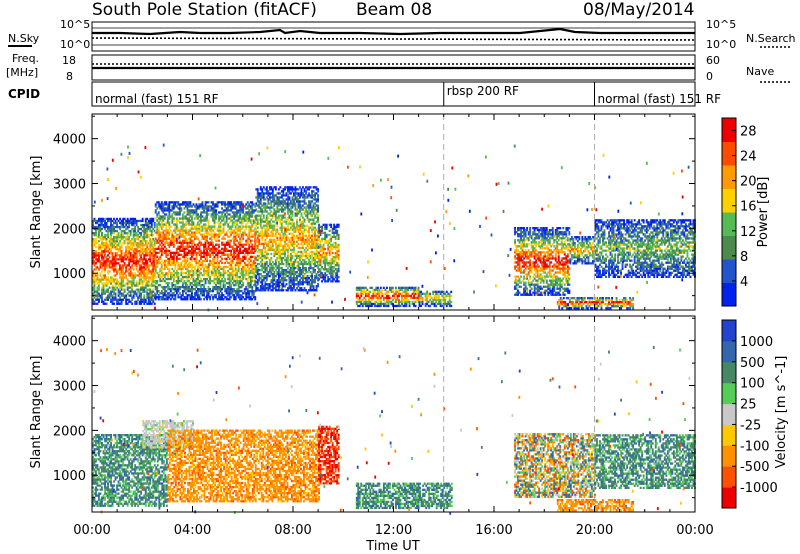 This screenshot has height=554, width=800. What do you see at coordinates (729, 212) in the screenshot?
I see `colorbar-frame` at bounding box center [729, 212].